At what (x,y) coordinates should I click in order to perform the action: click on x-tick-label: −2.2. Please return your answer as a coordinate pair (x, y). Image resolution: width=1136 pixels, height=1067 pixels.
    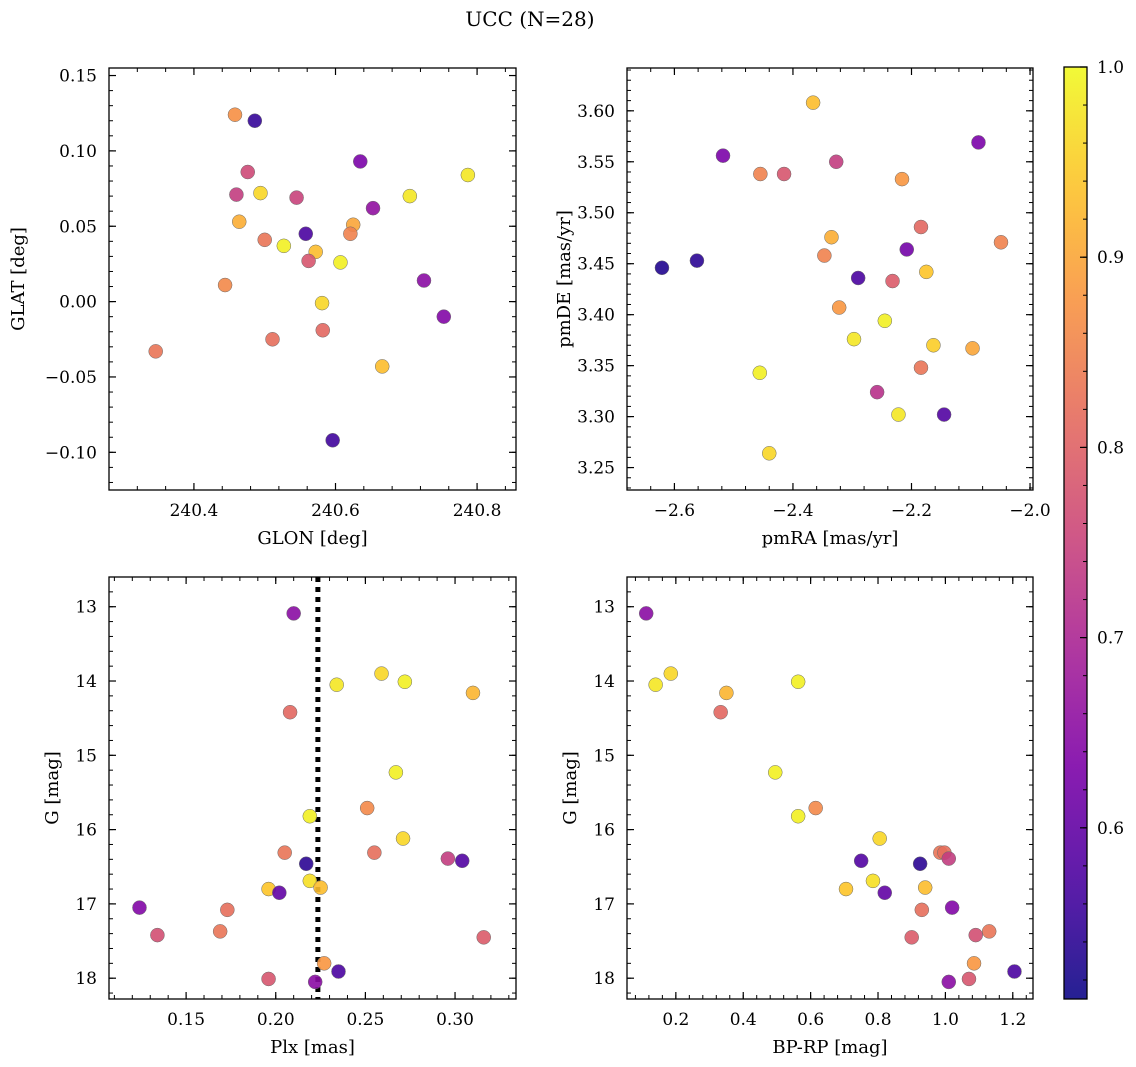
    Looking at the image, I should click on (911, 511).